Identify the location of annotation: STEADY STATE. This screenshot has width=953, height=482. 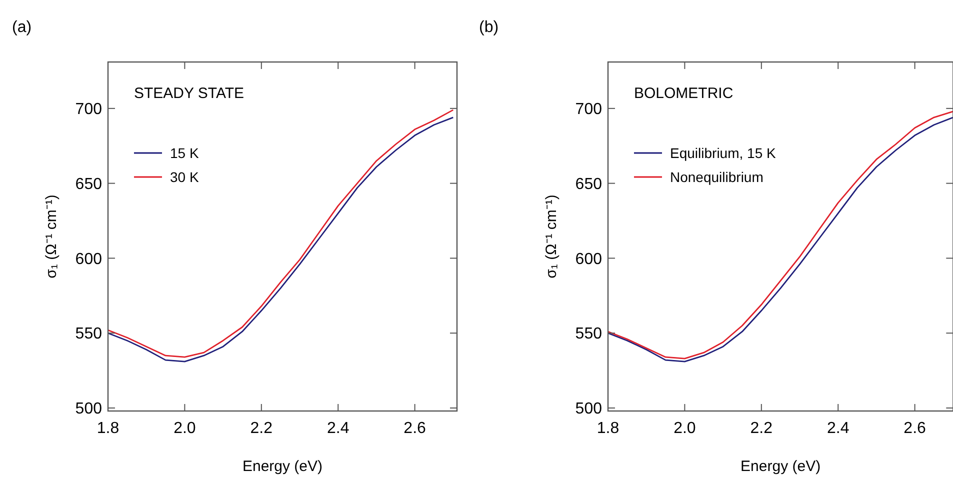
(189, 93).